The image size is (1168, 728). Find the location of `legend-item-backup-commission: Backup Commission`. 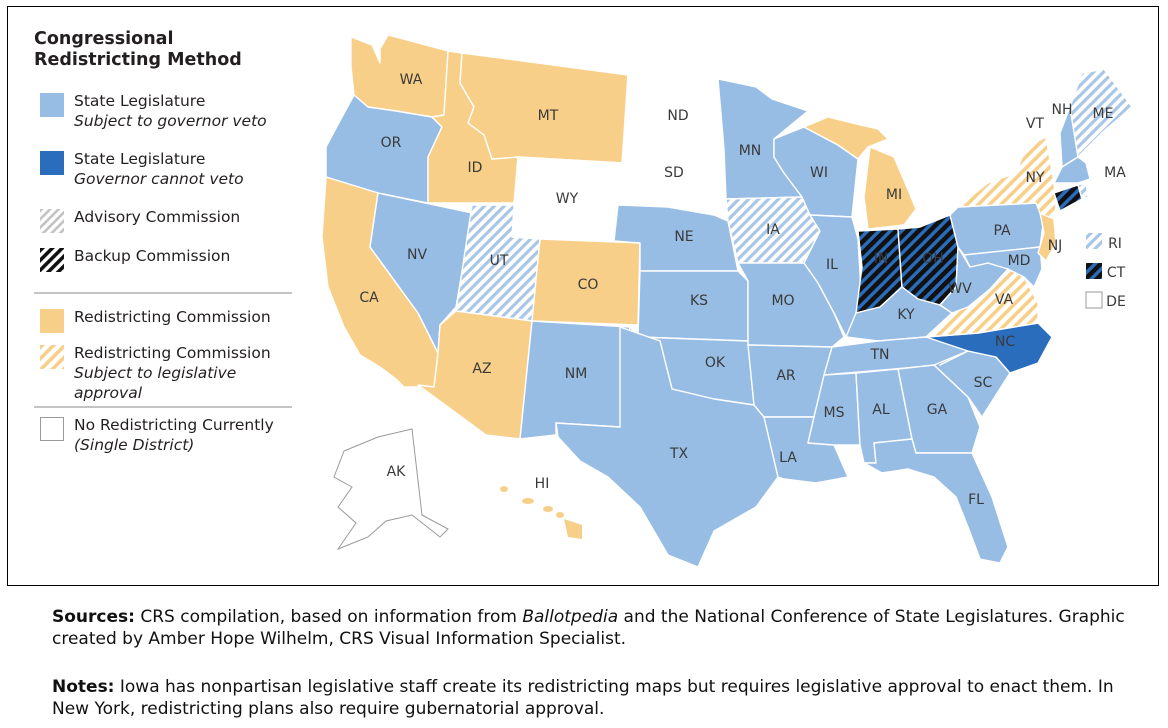

legend-item-backup-commission: Backup Commission is located at coordinates (166, 265).